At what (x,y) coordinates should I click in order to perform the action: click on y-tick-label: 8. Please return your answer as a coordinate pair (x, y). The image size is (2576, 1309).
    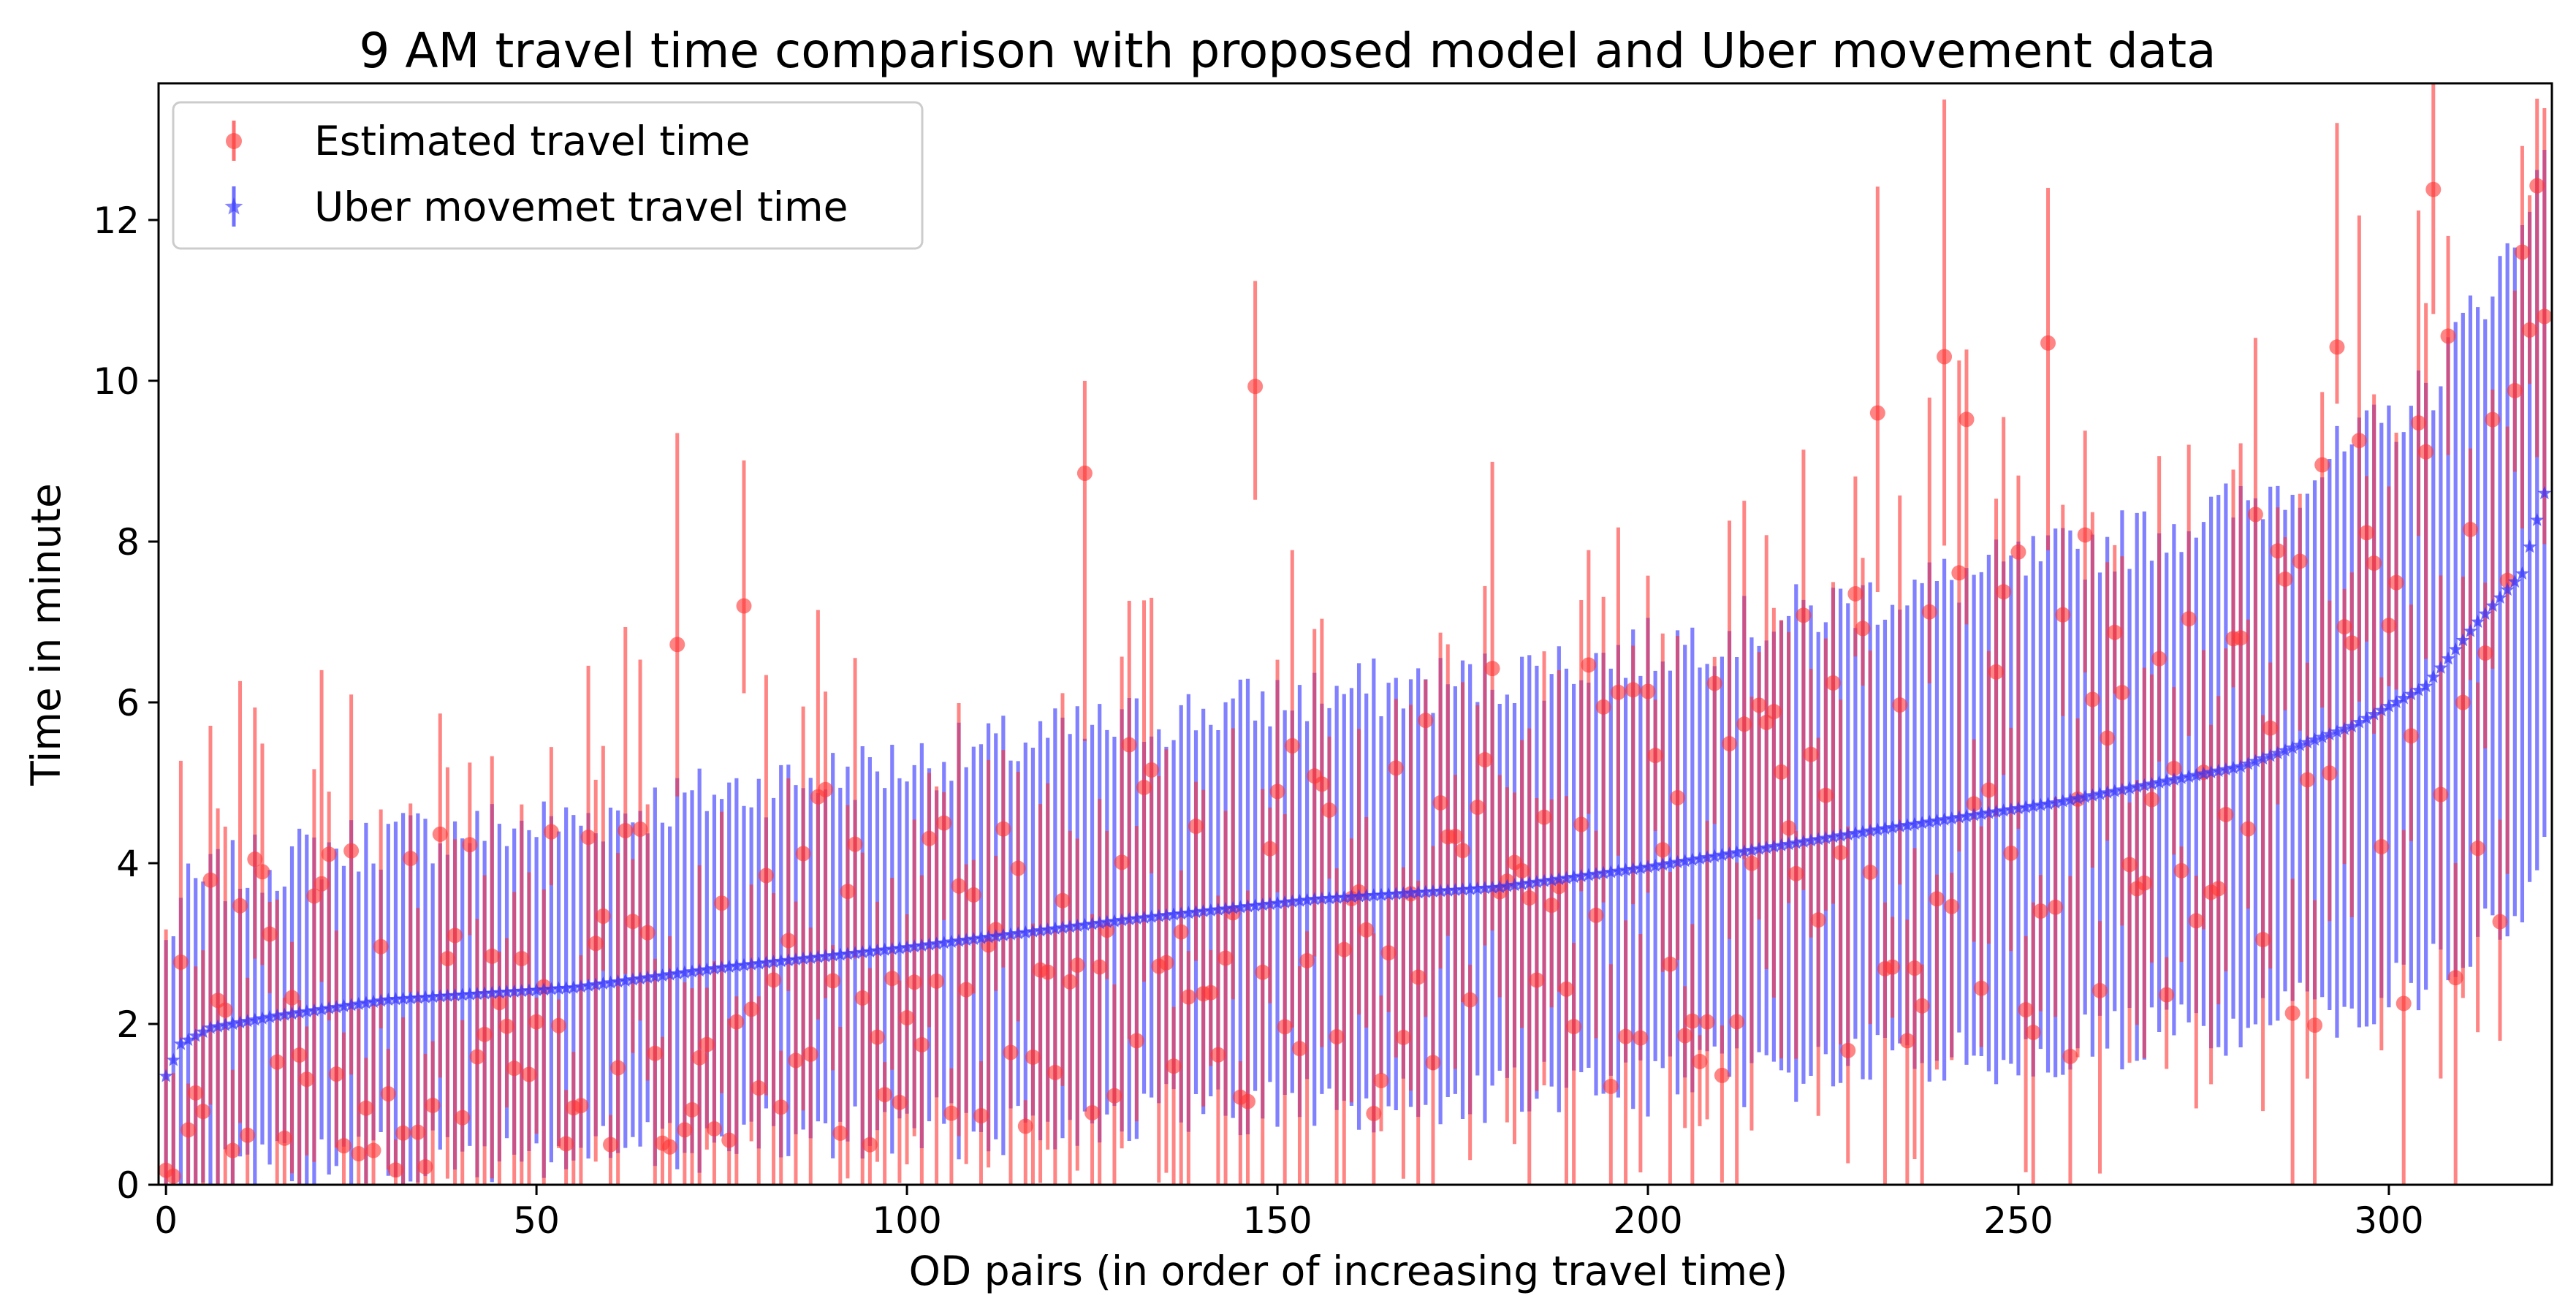
    Looking at the image, I should click on (128, 542).